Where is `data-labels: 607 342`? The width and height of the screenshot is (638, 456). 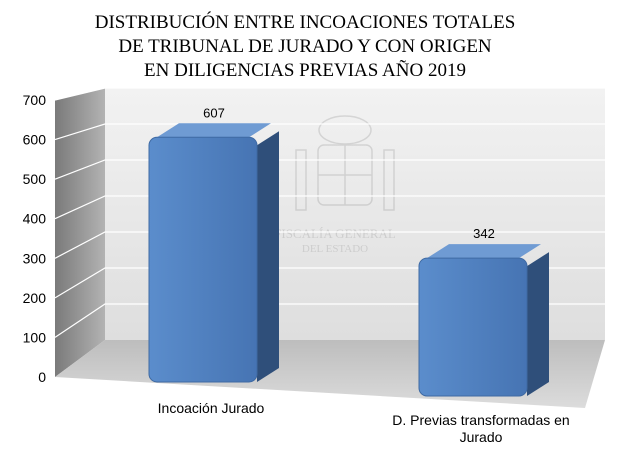
data-labels: 607 342 is located at coordinates (349, 173).